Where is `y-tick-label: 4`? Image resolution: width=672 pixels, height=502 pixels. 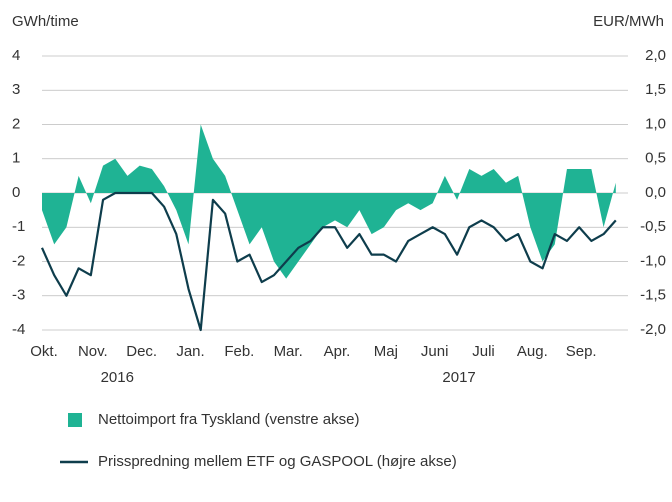 y-tick-label: 4 is located at coordinates (16, 55).